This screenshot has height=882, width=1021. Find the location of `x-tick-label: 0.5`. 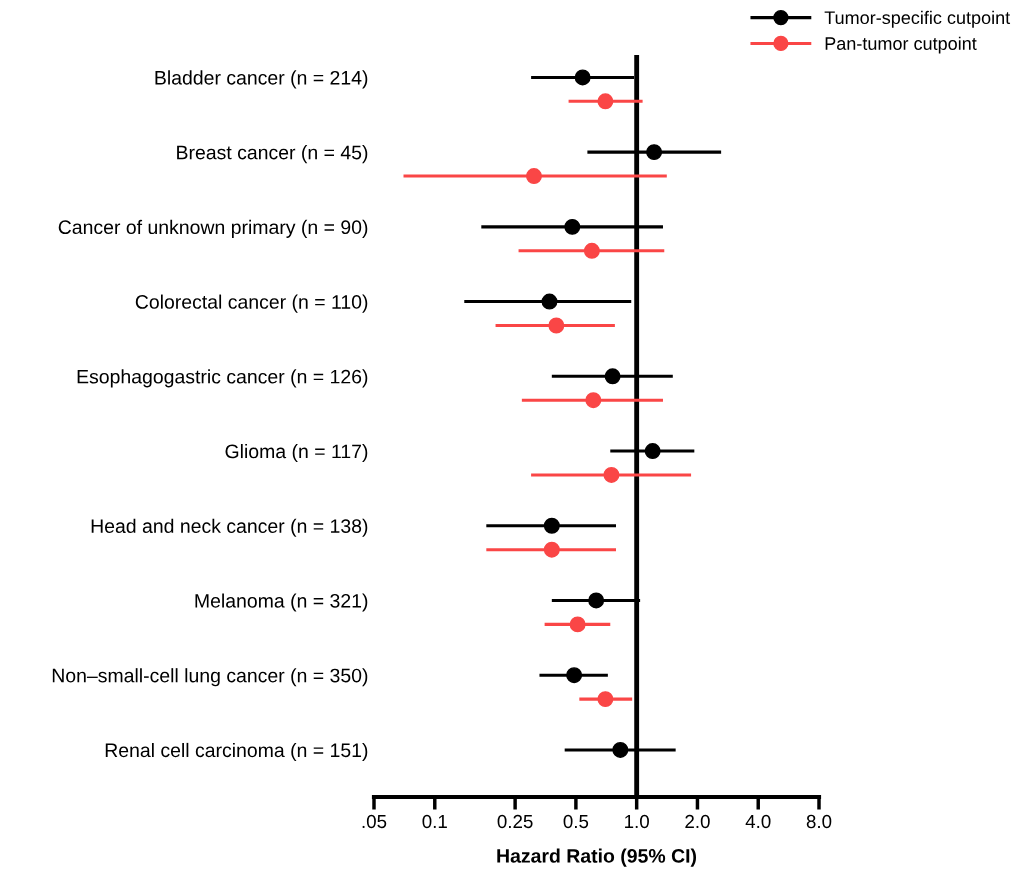

x-tick-label: 0.5 is located at coordinates (576, 821).